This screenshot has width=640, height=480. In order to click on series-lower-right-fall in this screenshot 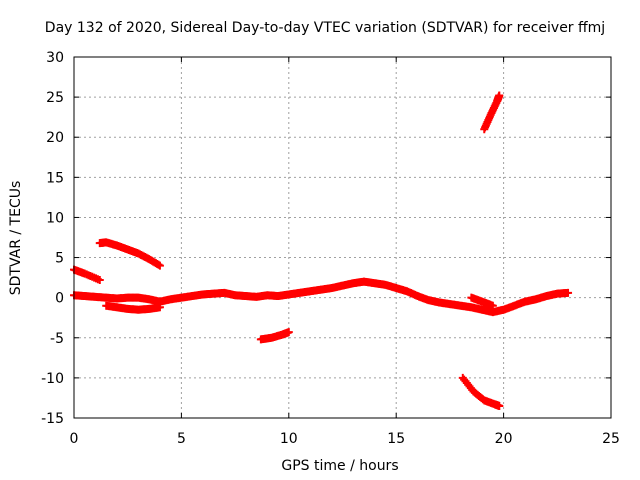, I will do `click(481, 391)`.